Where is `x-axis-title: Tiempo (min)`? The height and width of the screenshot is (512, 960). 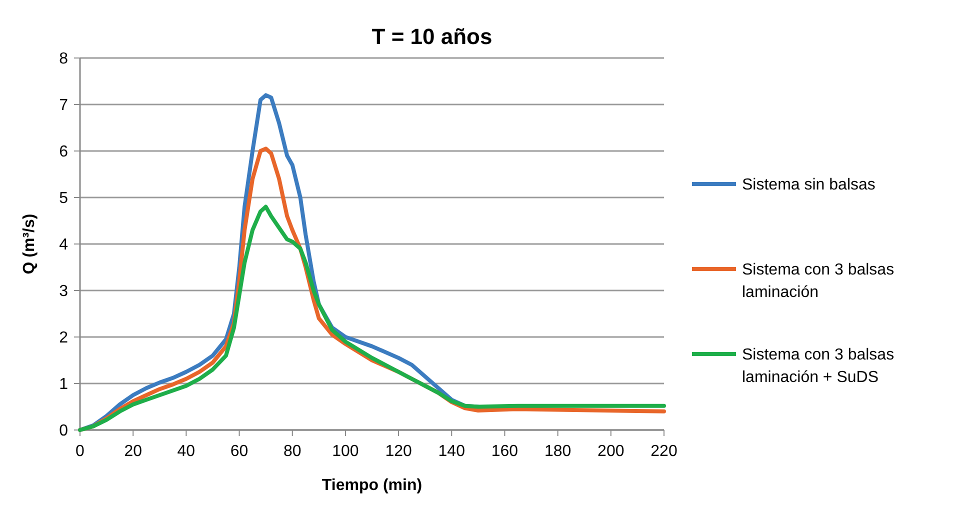 x-axis-title: Tiempo (min) is located at coordinates (372, 485).